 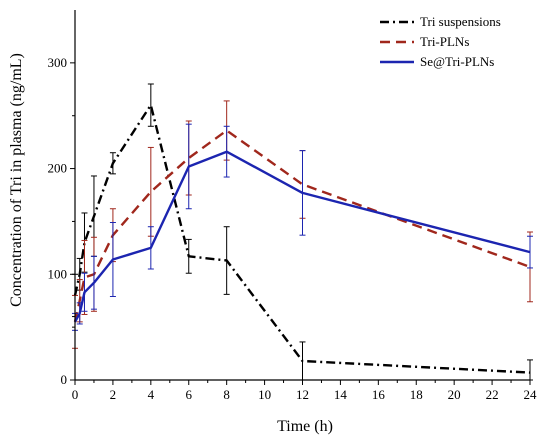 I want to click on x-tick-label: 8, so click(x=226, y=394).